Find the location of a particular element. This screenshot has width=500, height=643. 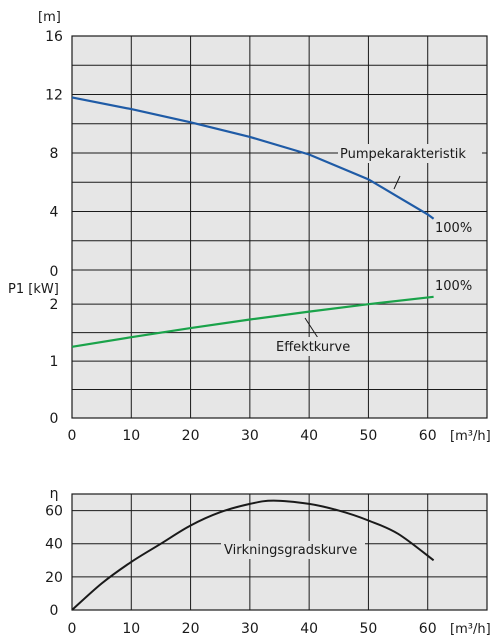

lower-x-tick-label: 0 is located at coordinates (72, 629).